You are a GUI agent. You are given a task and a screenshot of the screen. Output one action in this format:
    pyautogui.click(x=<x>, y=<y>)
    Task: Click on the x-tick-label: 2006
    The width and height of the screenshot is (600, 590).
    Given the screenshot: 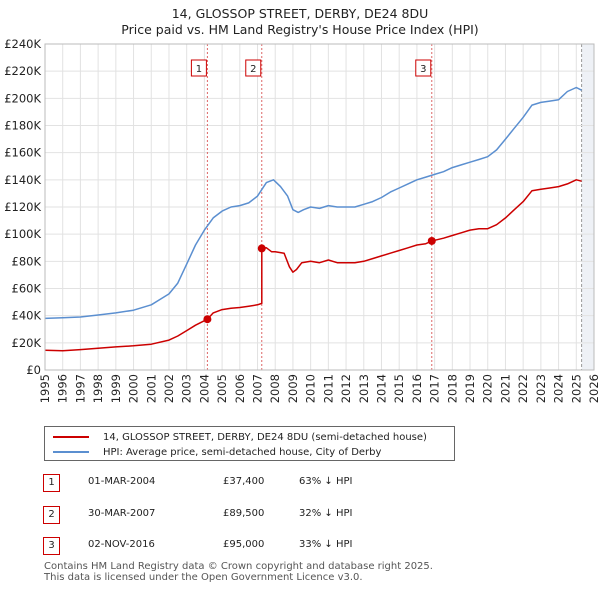 What is the action you would take?
    pyautogui.click(x=240, y=388)
    